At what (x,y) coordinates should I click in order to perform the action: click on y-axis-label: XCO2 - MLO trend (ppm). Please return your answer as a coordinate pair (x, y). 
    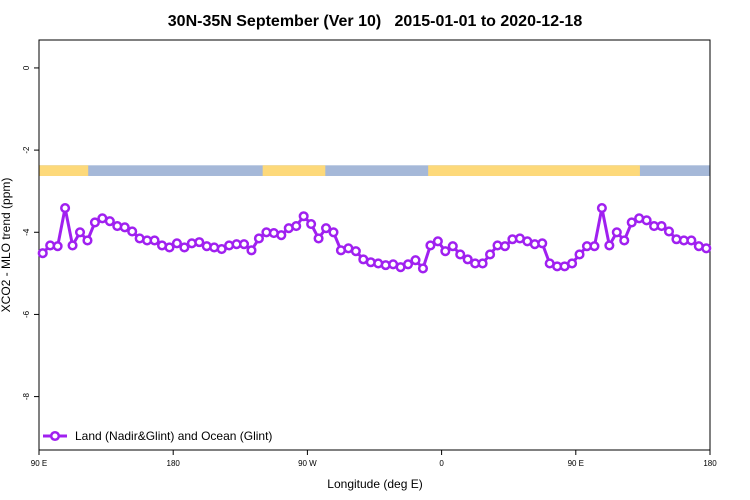
    Looking at the image, I should click on (6, 245).